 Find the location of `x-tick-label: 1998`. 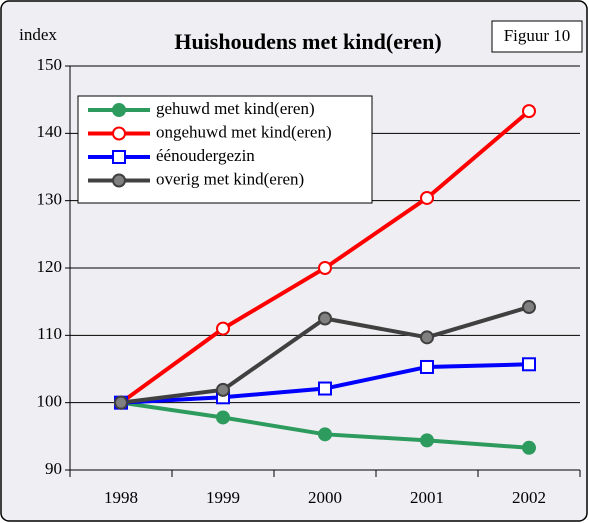

x-tick-label: 1998 is located at coordinates (121, 497).